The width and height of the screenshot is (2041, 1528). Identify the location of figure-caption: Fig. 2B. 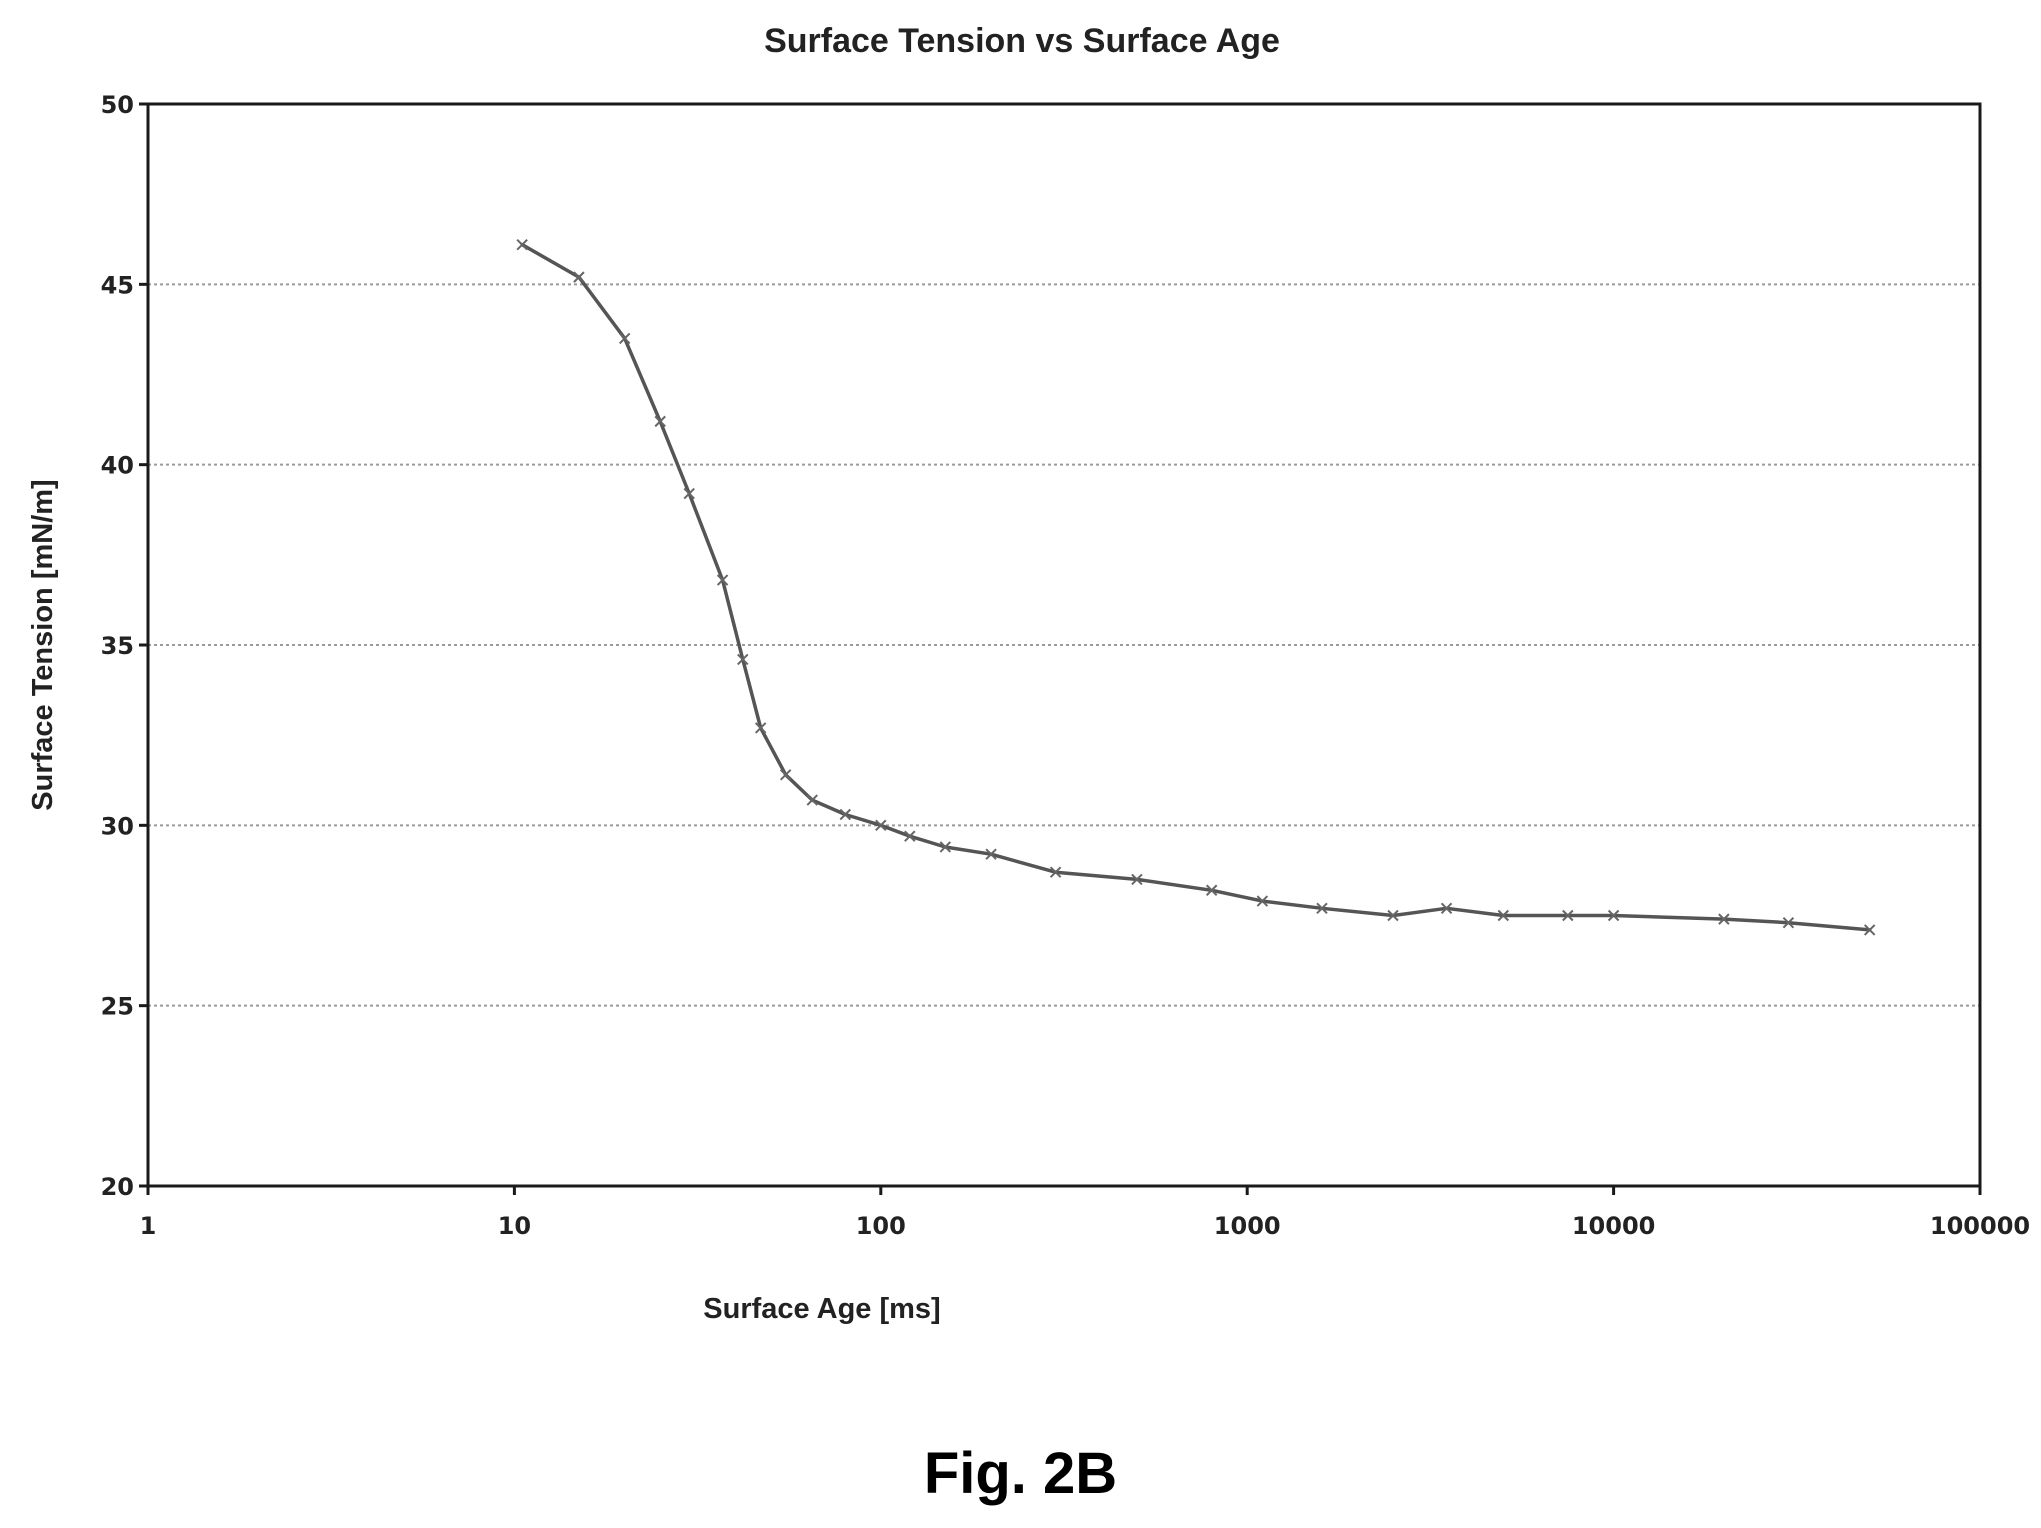
(1020, 1473).